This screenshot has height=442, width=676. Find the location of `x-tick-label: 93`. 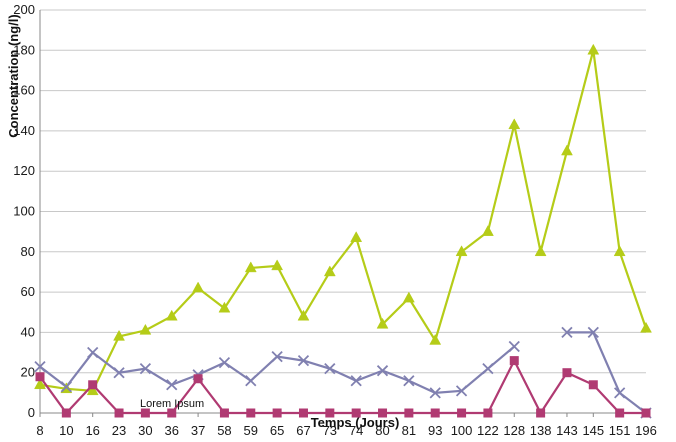

x-tick-label: 93 is located at coordinates (435, 430).